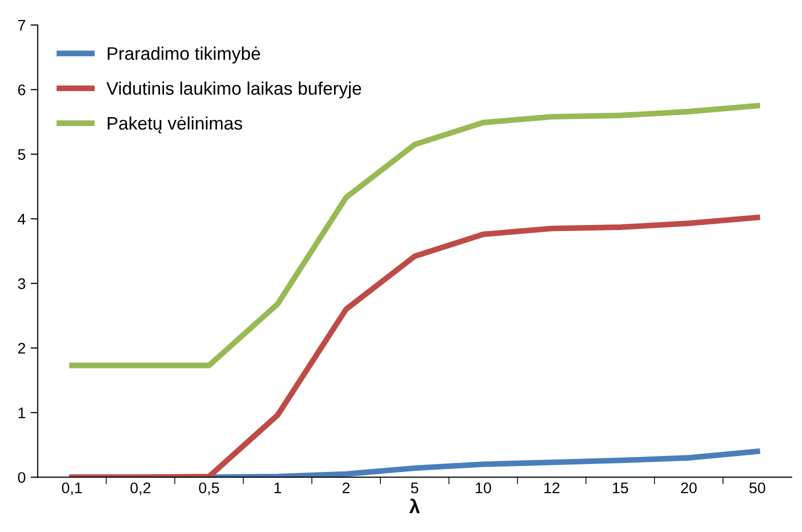 This screenshot has width=802, height=532. Describe the element at coordinates (552, 488) in the screenshot. I see `x-tick-label: 12` at that location.